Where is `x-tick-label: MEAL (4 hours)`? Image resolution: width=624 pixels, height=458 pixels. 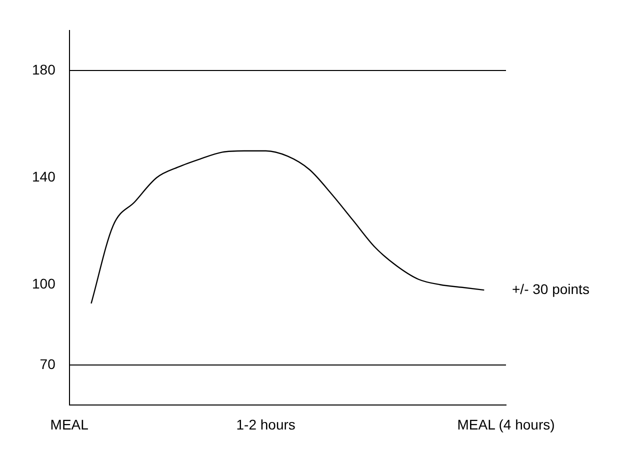 x-tick-label: MEAL (4 hours) is located at coordinates (506, 424).